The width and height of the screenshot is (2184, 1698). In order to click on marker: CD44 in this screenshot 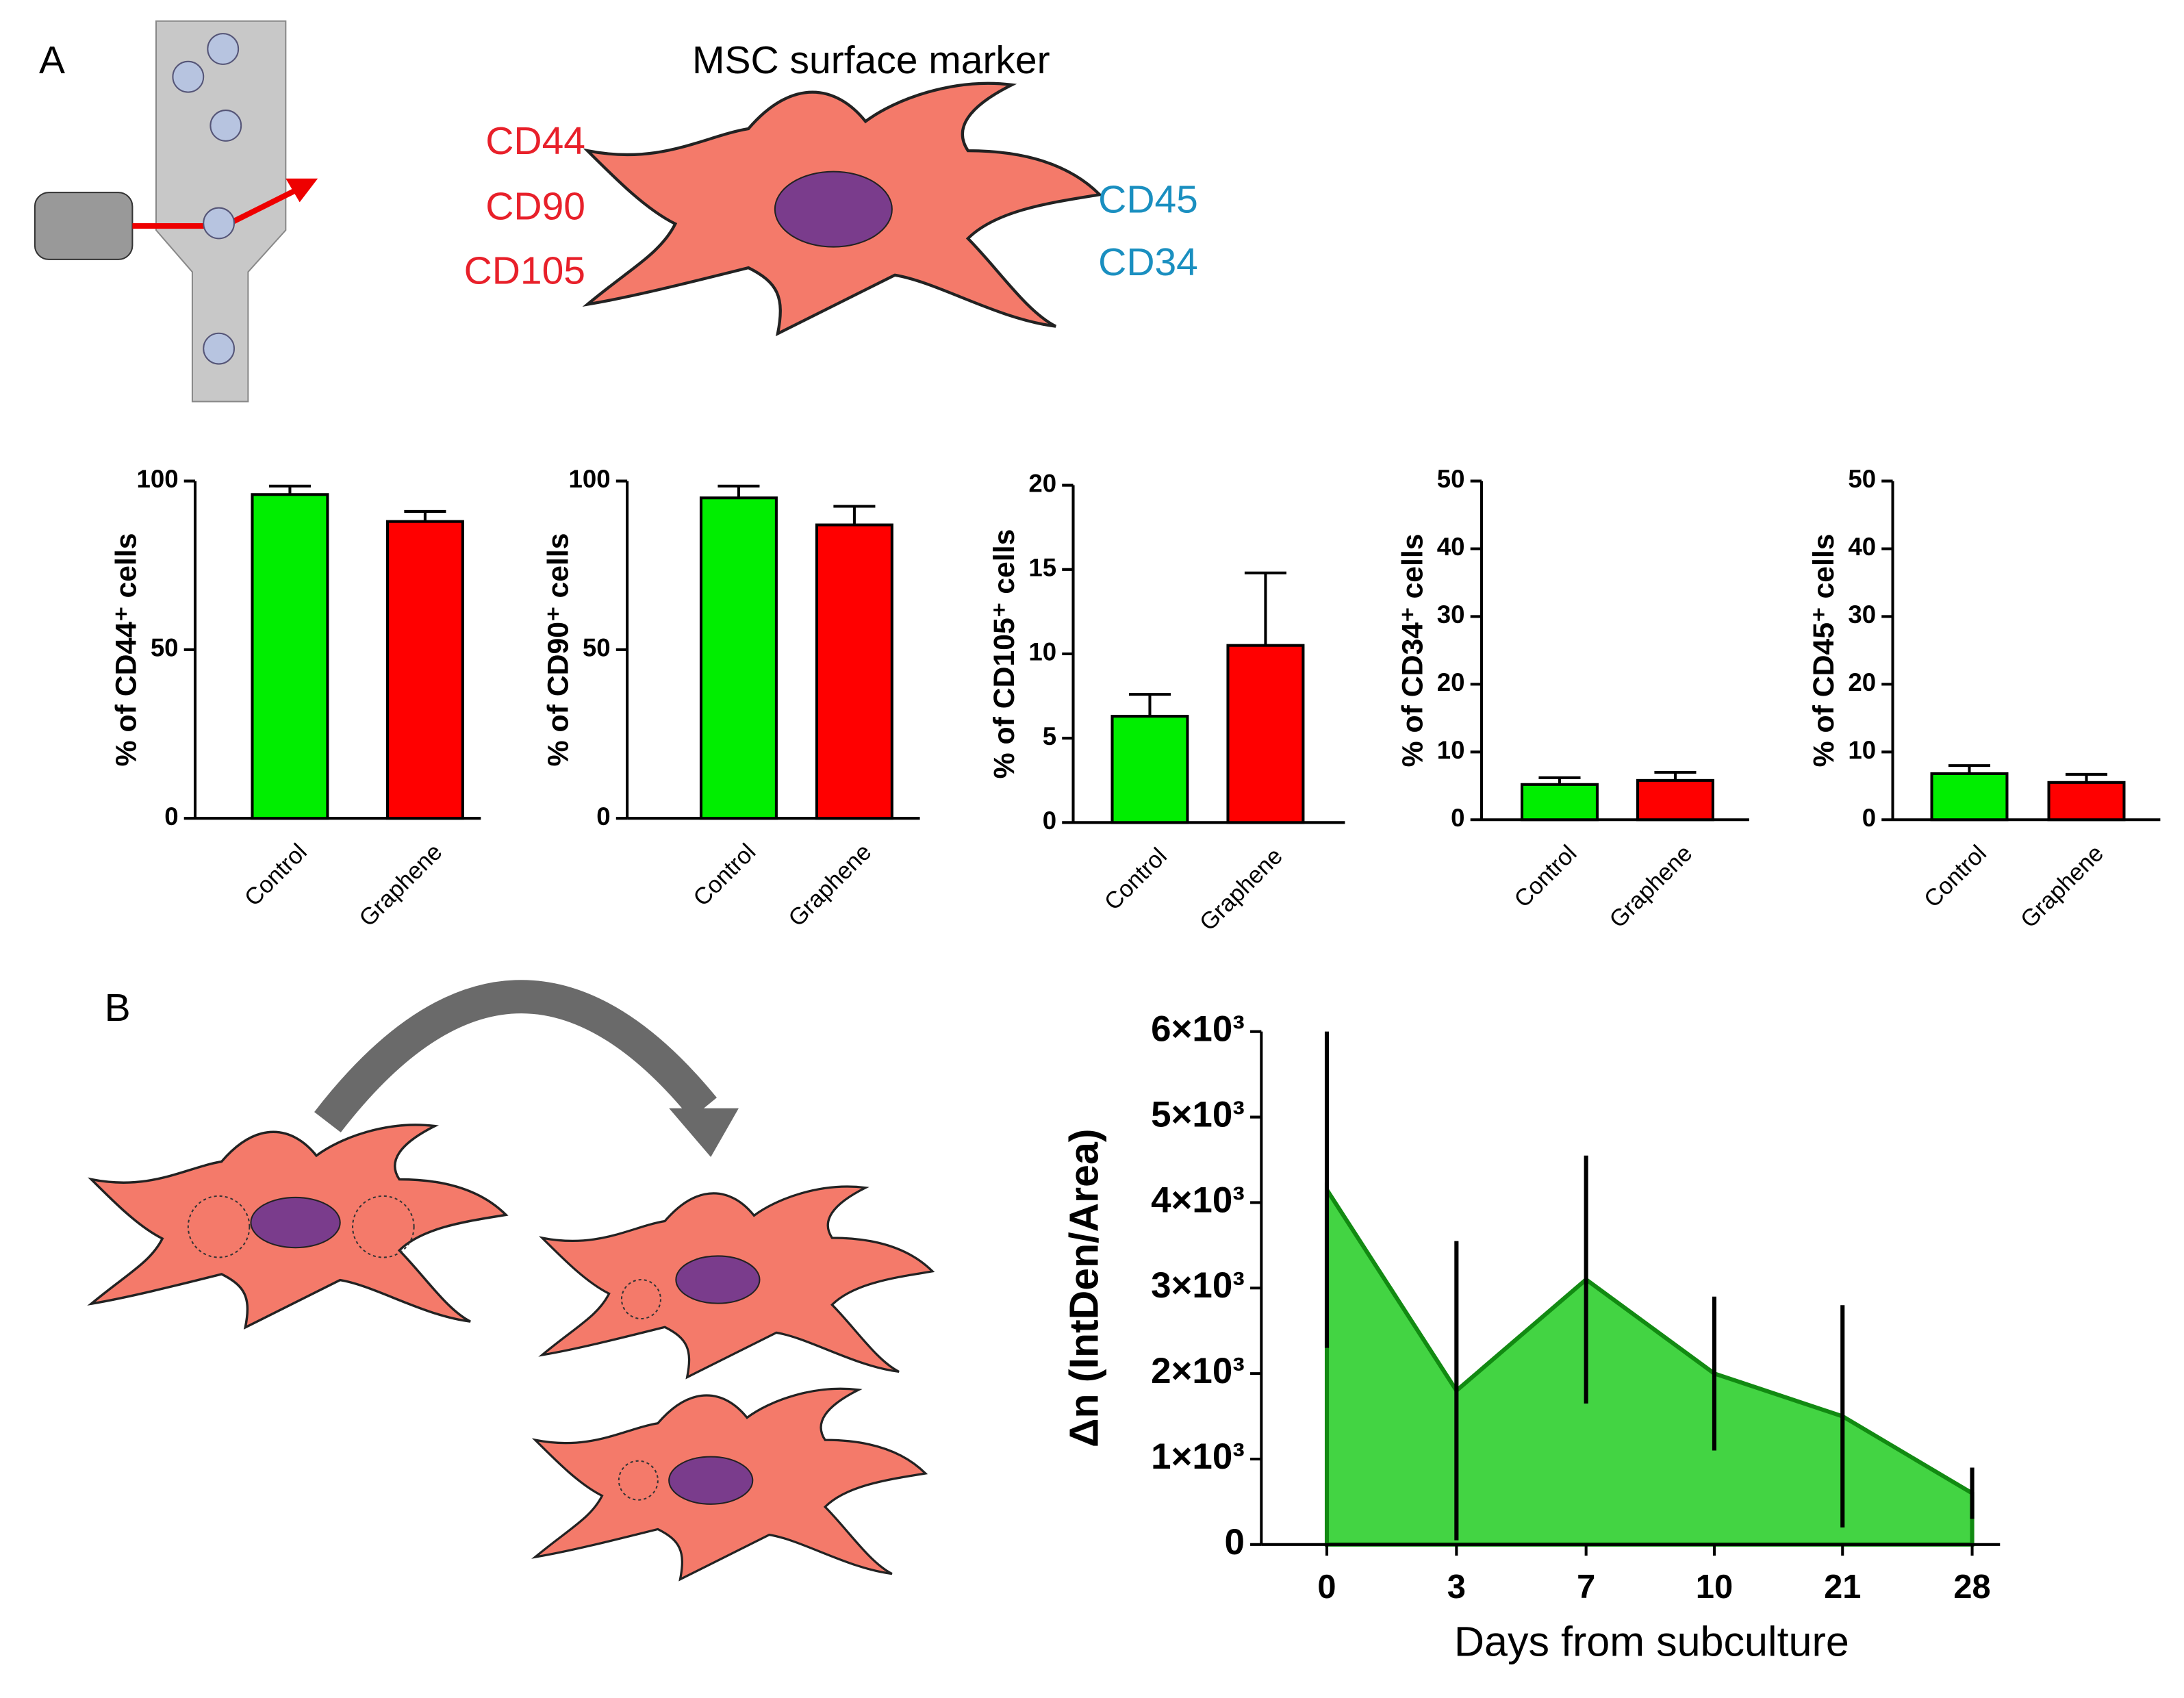, I will do `click(535, 141)`.